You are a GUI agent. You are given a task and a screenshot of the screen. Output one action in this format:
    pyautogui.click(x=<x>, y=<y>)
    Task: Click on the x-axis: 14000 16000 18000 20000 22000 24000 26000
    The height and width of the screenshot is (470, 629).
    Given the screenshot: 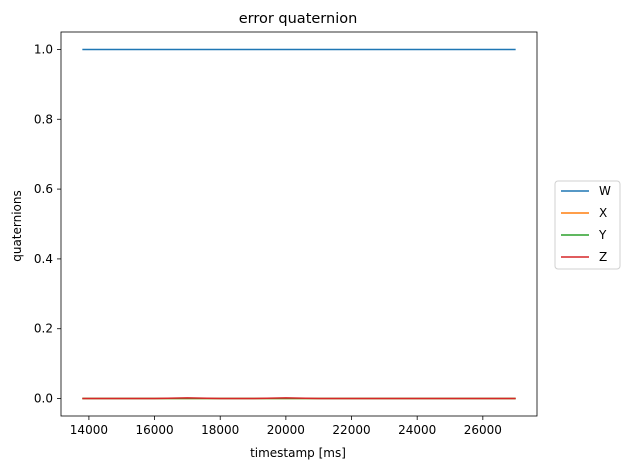 What is the action you would take?
    pyautogui.click(x=286, y=426)
    